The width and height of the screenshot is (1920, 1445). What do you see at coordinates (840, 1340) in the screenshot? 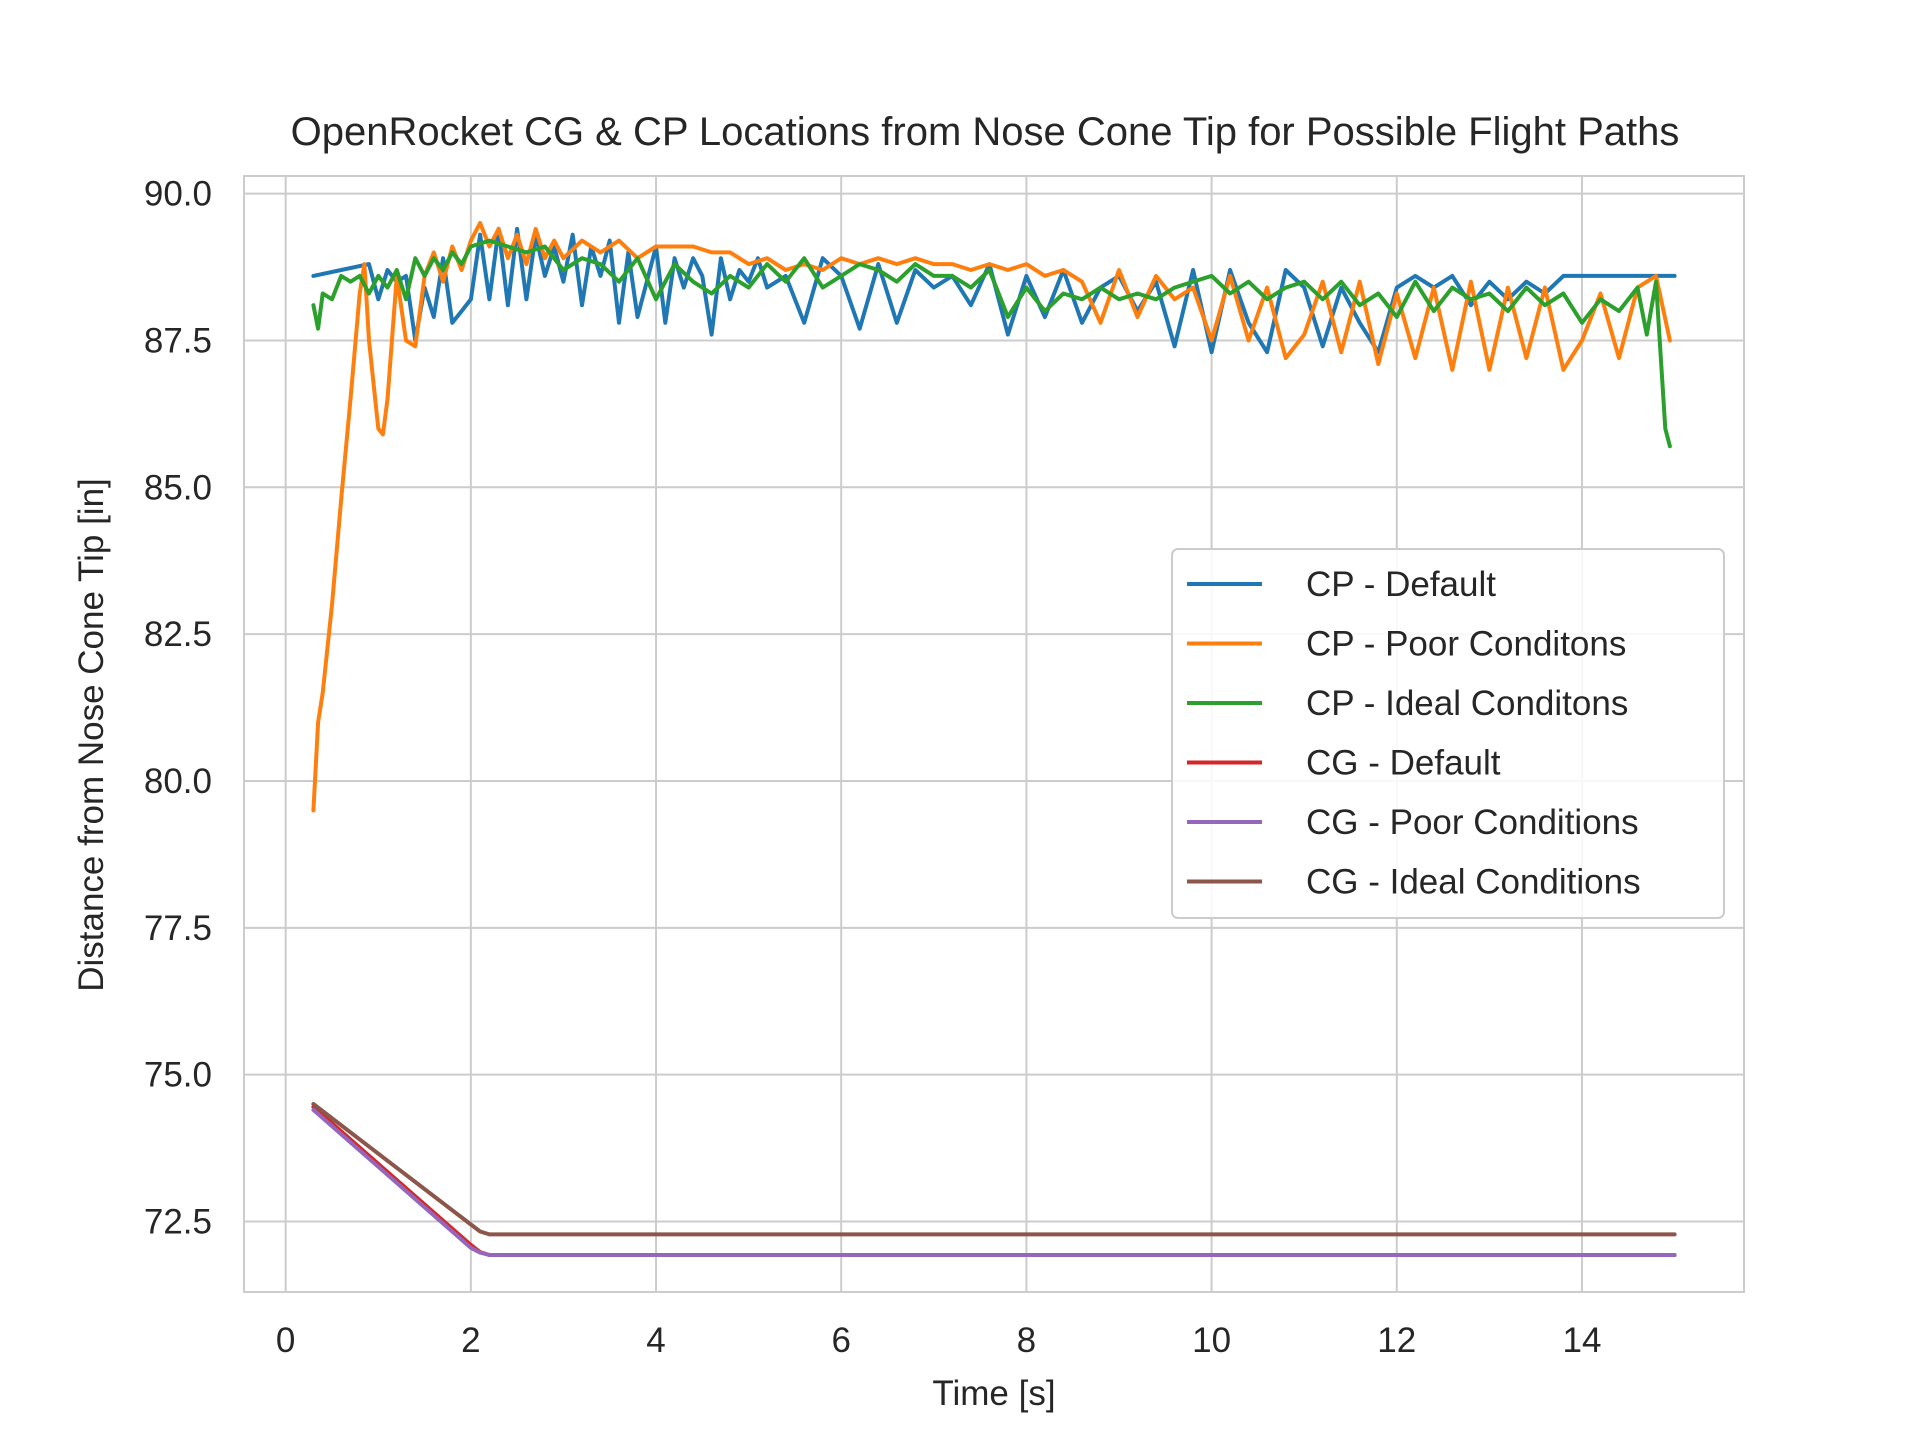
I see `x-tick-label: 6` at bounding box center [840, 1340].